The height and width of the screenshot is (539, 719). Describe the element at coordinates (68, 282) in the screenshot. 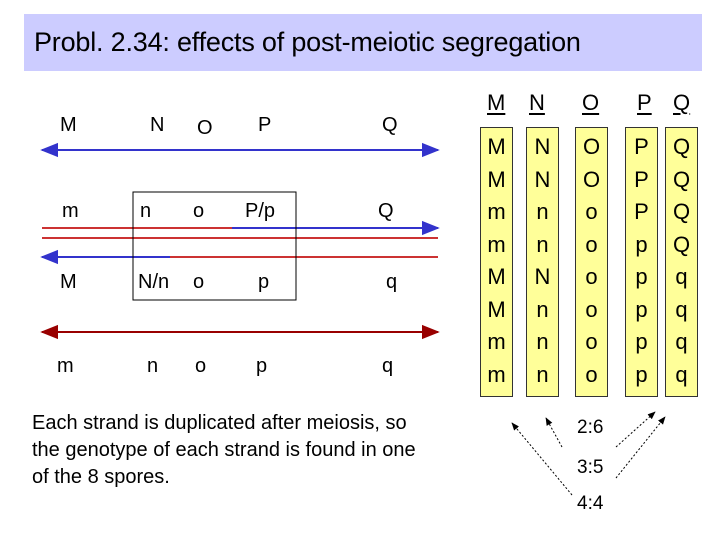

I see `strand-3-label-m: M` at that location.